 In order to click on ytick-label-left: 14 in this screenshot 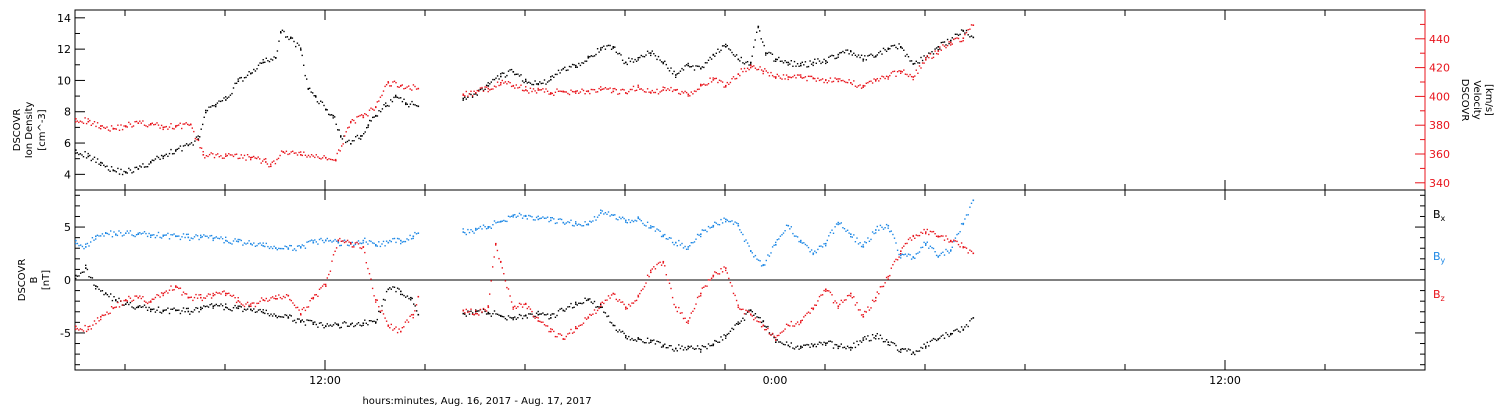, I will do `click(64, 18)`.